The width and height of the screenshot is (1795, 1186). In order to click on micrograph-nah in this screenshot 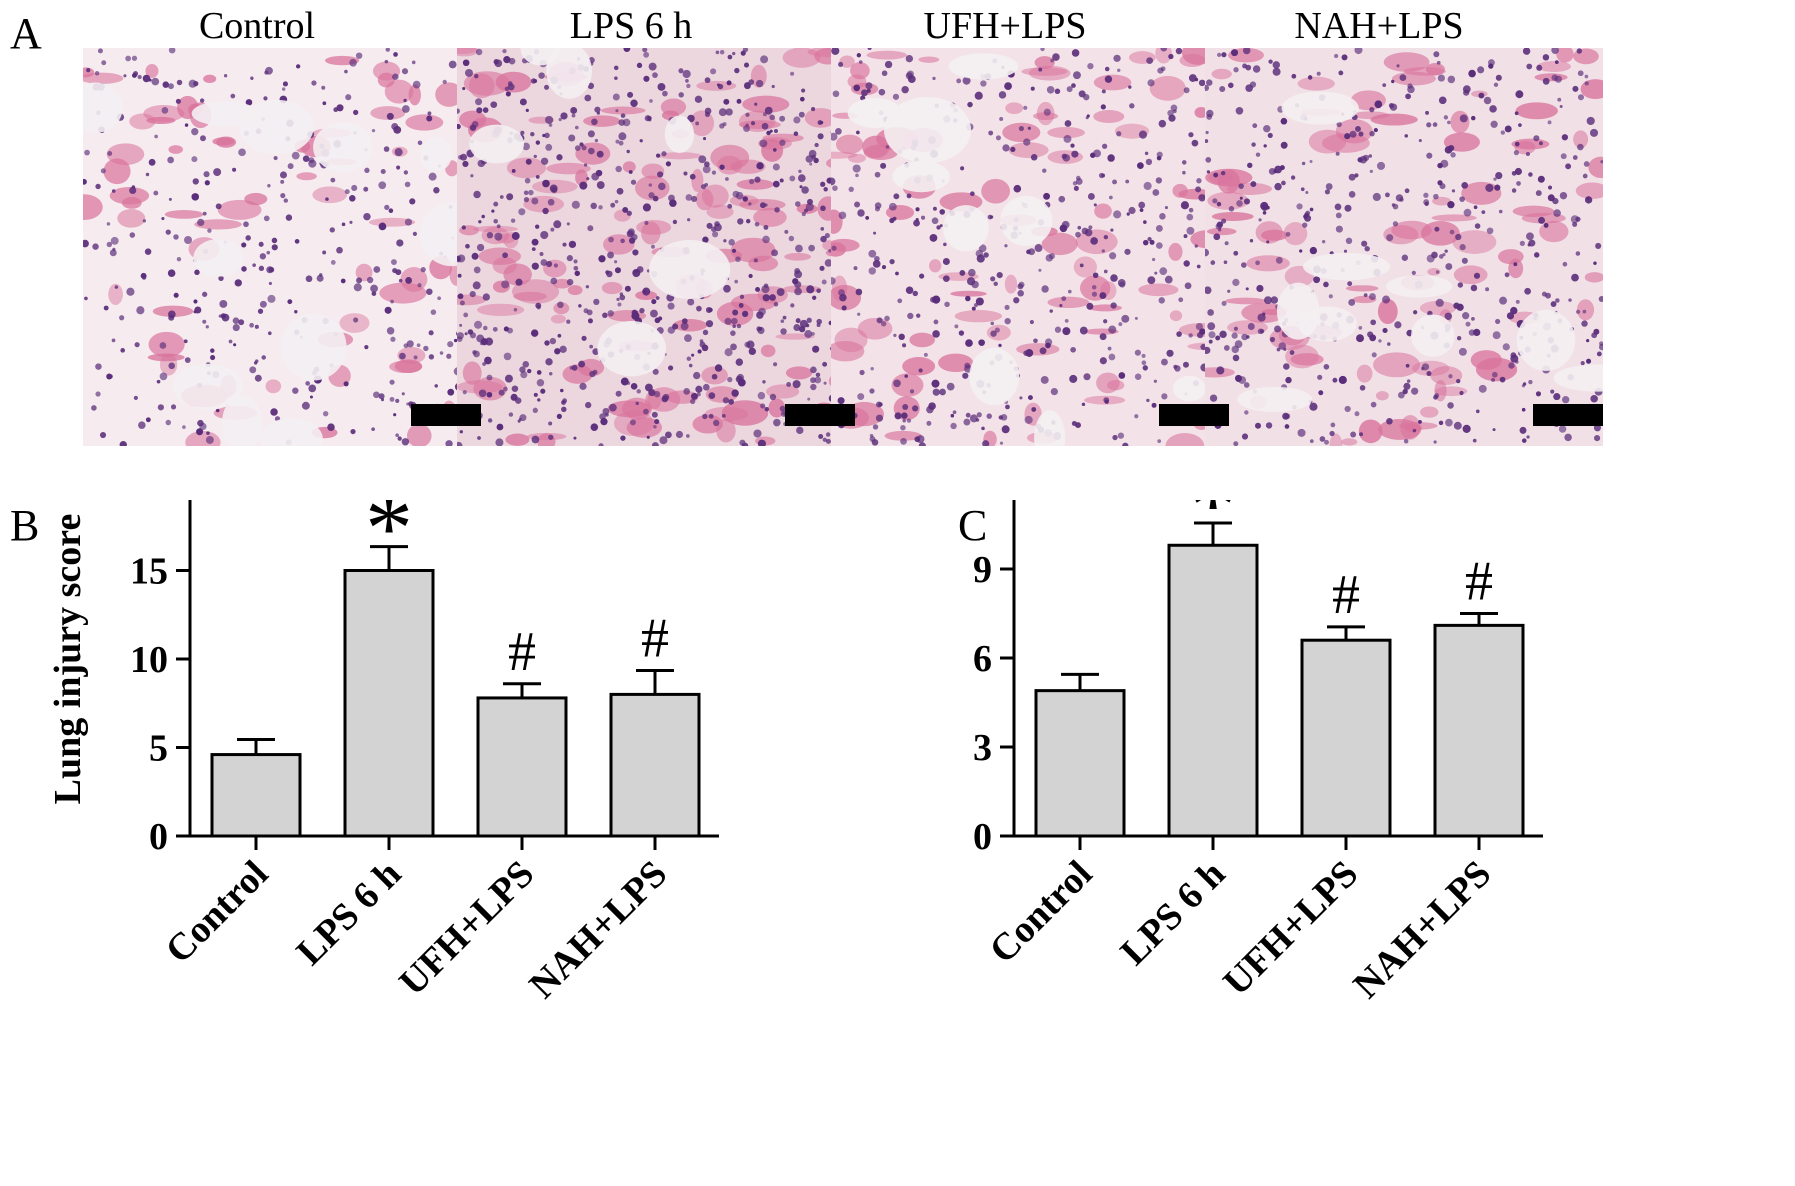, I will do `click(1404, 247)`.